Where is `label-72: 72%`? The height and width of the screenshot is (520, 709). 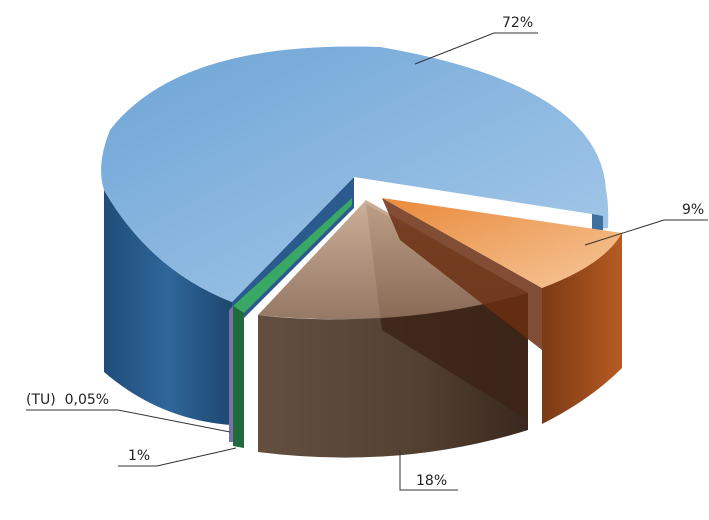
label-72: 72% is located at coordinates (517, 23).